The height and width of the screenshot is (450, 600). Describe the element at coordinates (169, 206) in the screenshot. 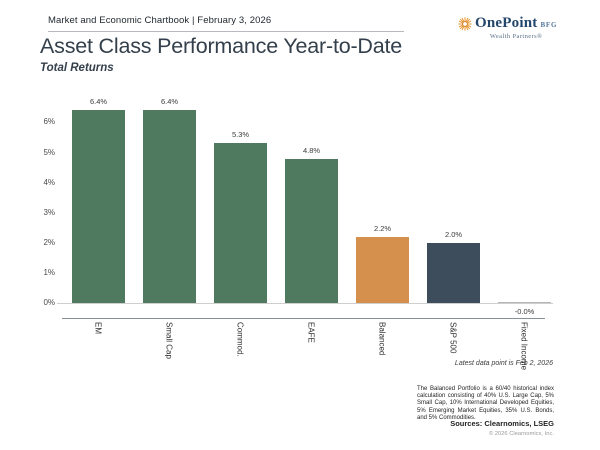

I see `bar-small-cap` at that location.